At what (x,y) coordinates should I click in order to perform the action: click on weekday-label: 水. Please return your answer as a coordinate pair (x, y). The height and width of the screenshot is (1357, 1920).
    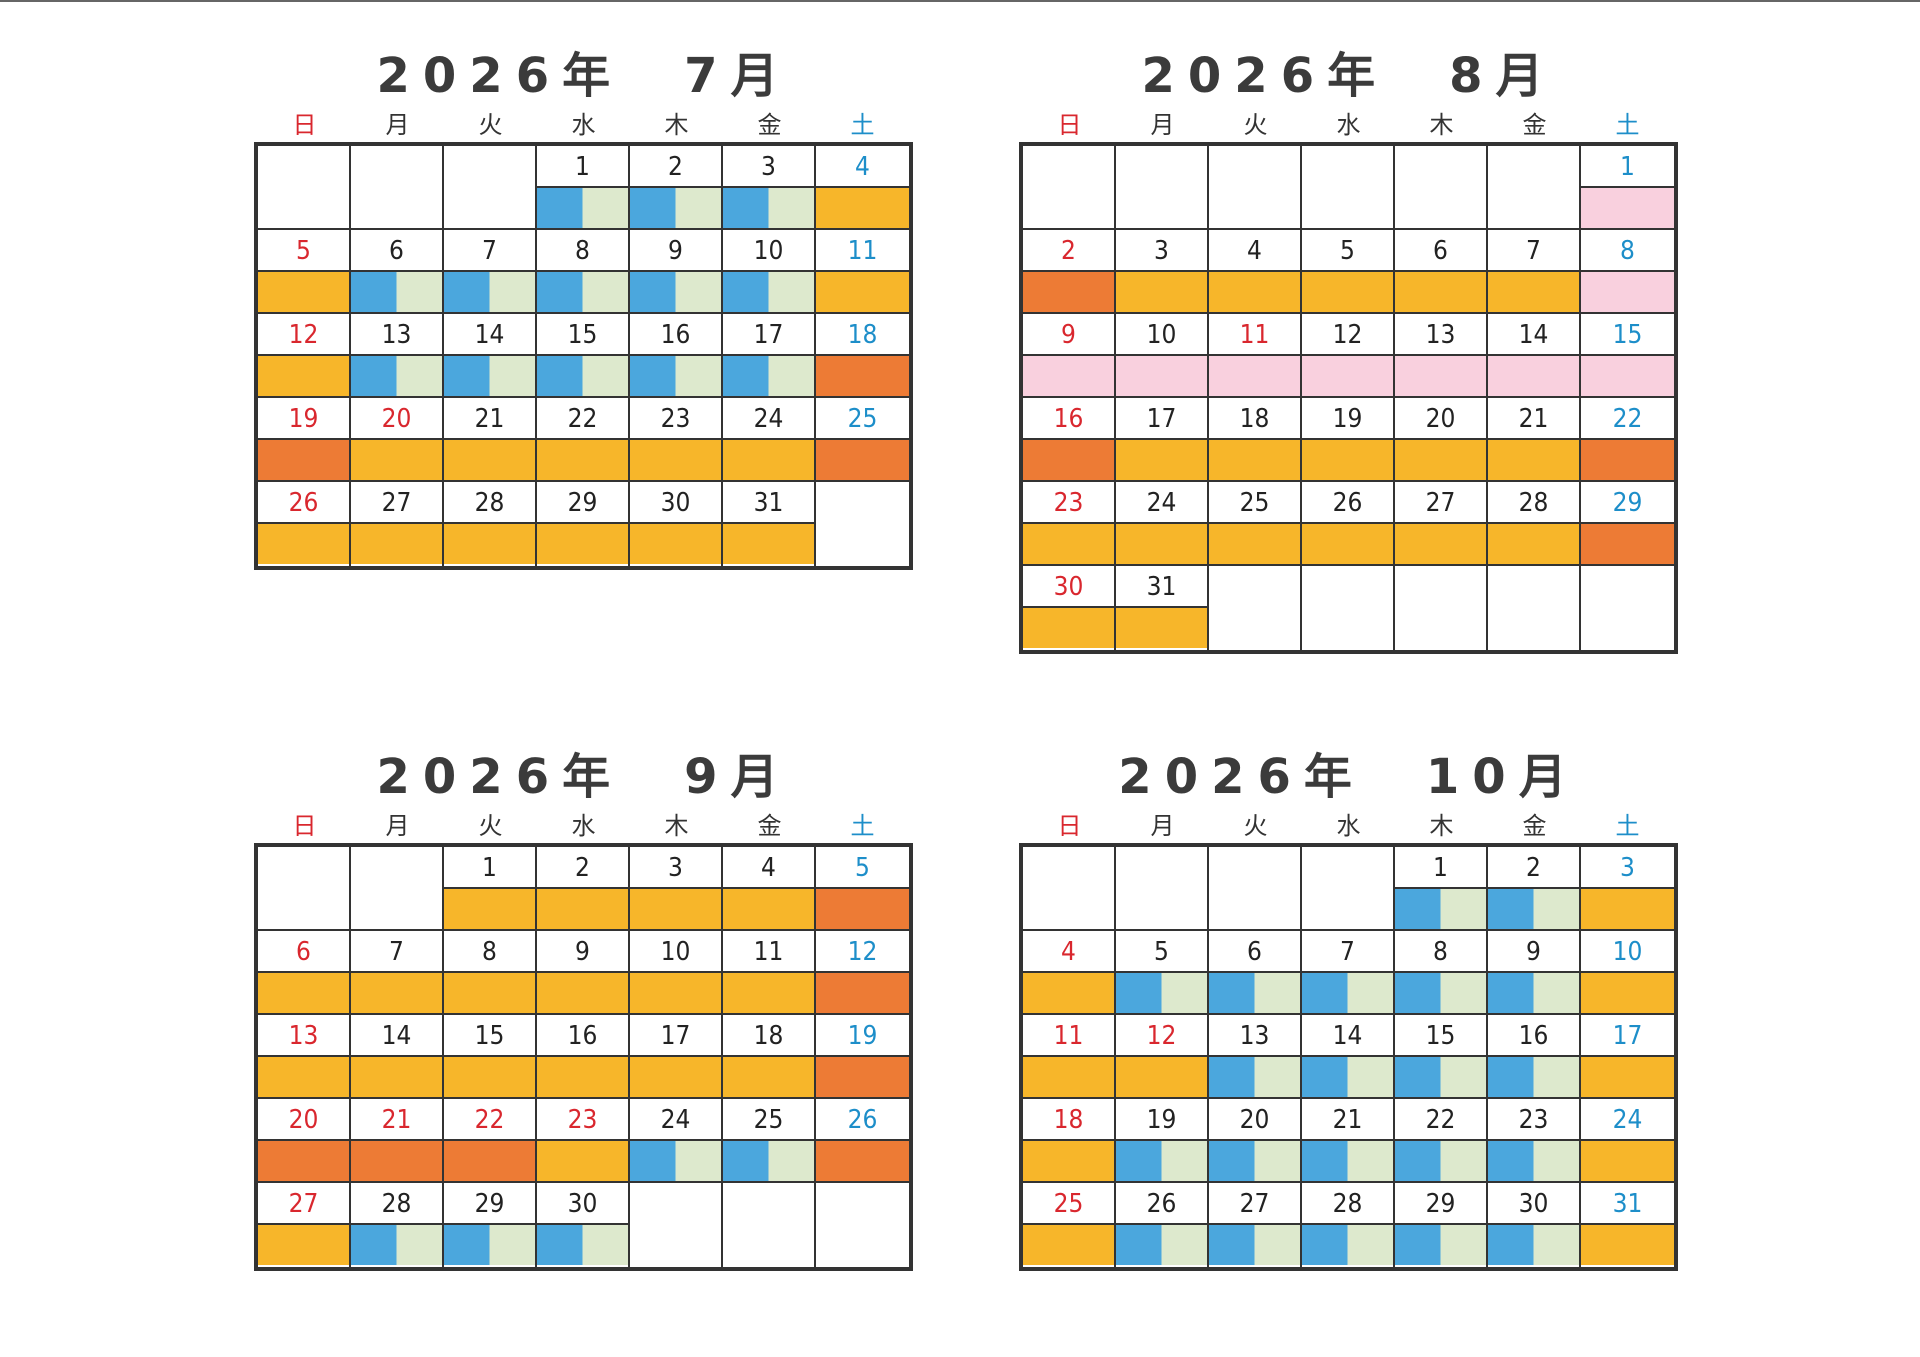
    Looking at the image, I should click on (1348, 125).